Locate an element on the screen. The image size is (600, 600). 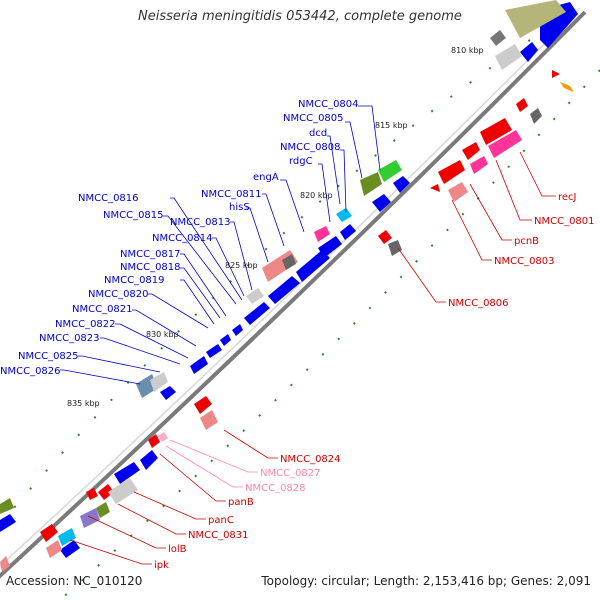
gene-label-nmcc-0815: NMCC_0815 is located at coordinates (133, 215).